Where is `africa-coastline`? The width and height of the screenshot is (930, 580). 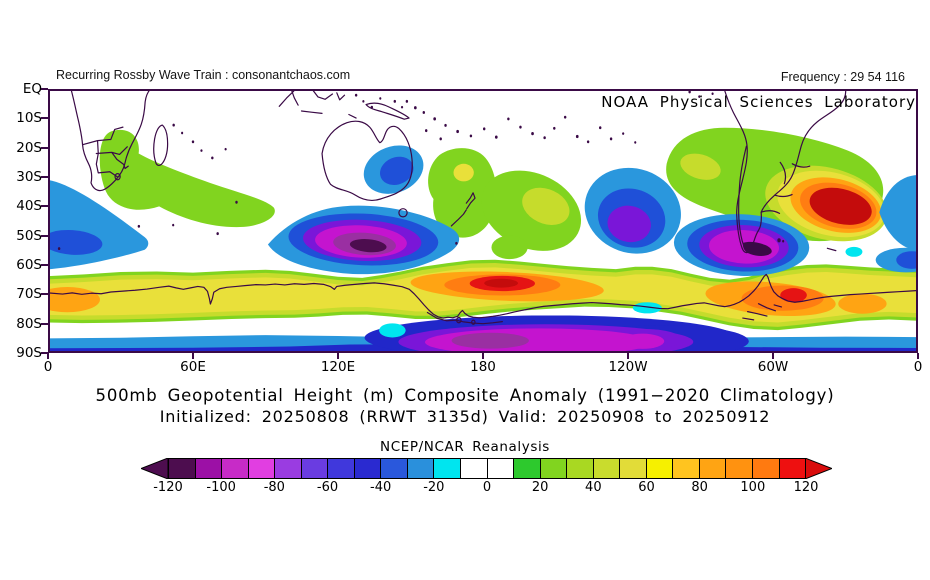 africa-coastline is located at coordinates (111, 140).